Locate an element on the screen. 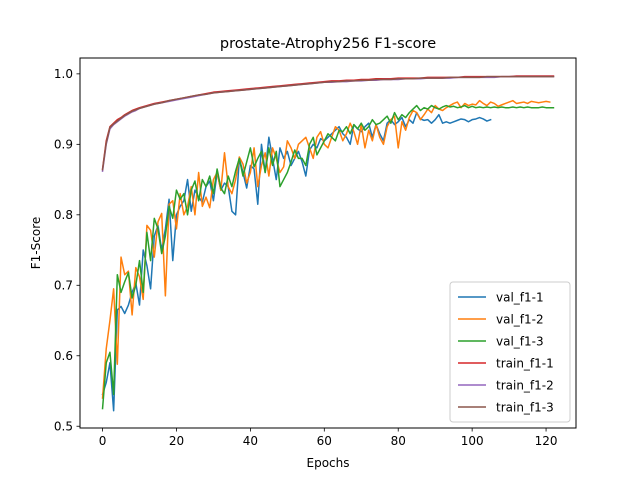 The height and width of the screenshot is (480, 640). legend-label-train_f1-2: train_f1-2 is located at coordinates (525, 385).